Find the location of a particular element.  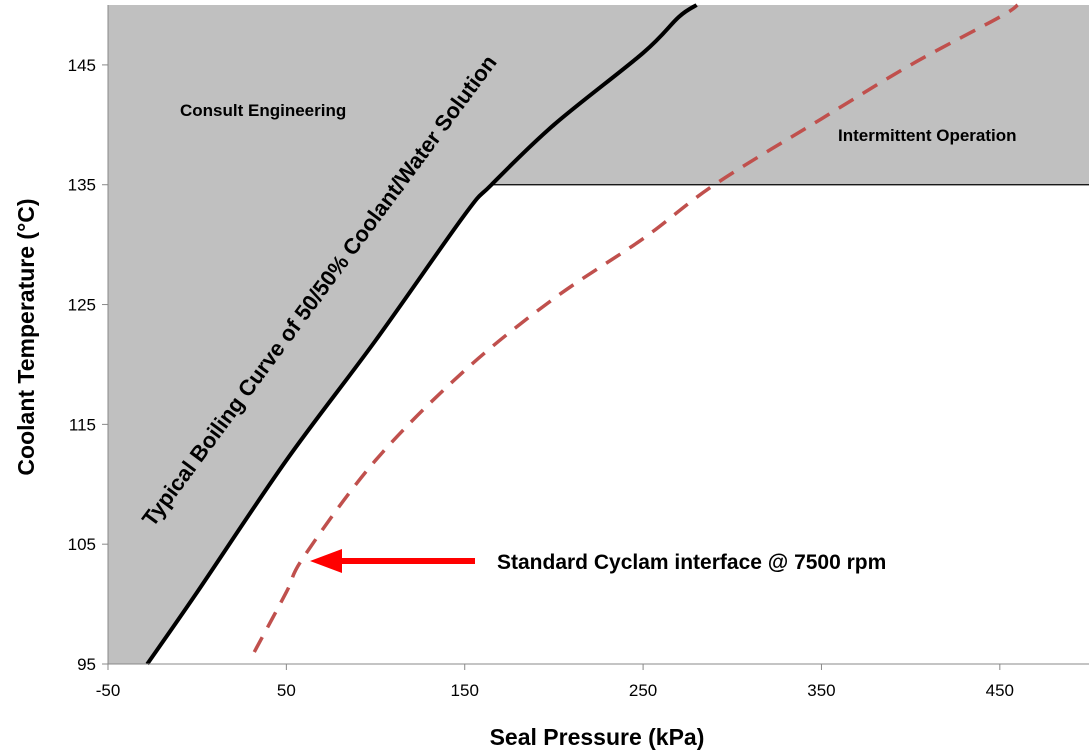

y-tick-label: 135 is located at coordinates (82, 185).